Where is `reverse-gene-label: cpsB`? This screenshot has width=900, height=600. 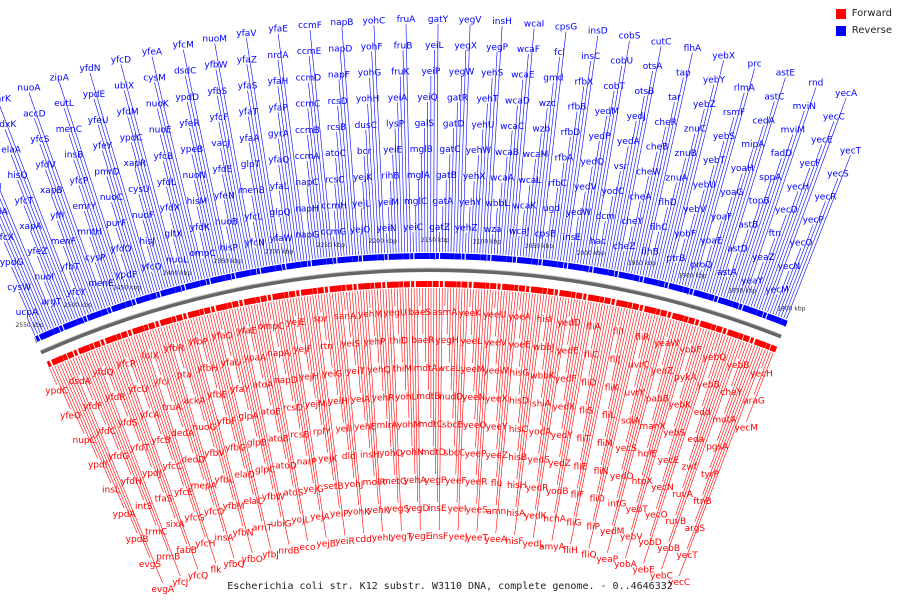
reverse-gene-label: cpsB is located at coordinates (546, 235).